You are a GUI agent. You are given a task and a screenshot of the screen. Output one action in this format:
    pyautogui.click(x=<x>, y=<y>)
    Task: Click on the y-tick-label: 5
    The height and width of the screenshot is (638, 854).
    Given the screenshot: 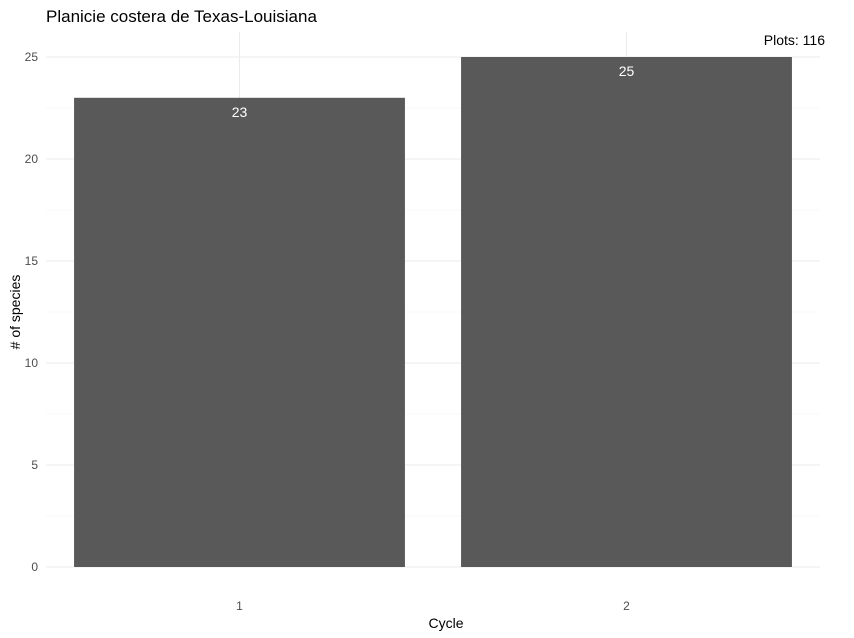 What is the action you would take?
    pyautogui.click(x=34, y=465)
    